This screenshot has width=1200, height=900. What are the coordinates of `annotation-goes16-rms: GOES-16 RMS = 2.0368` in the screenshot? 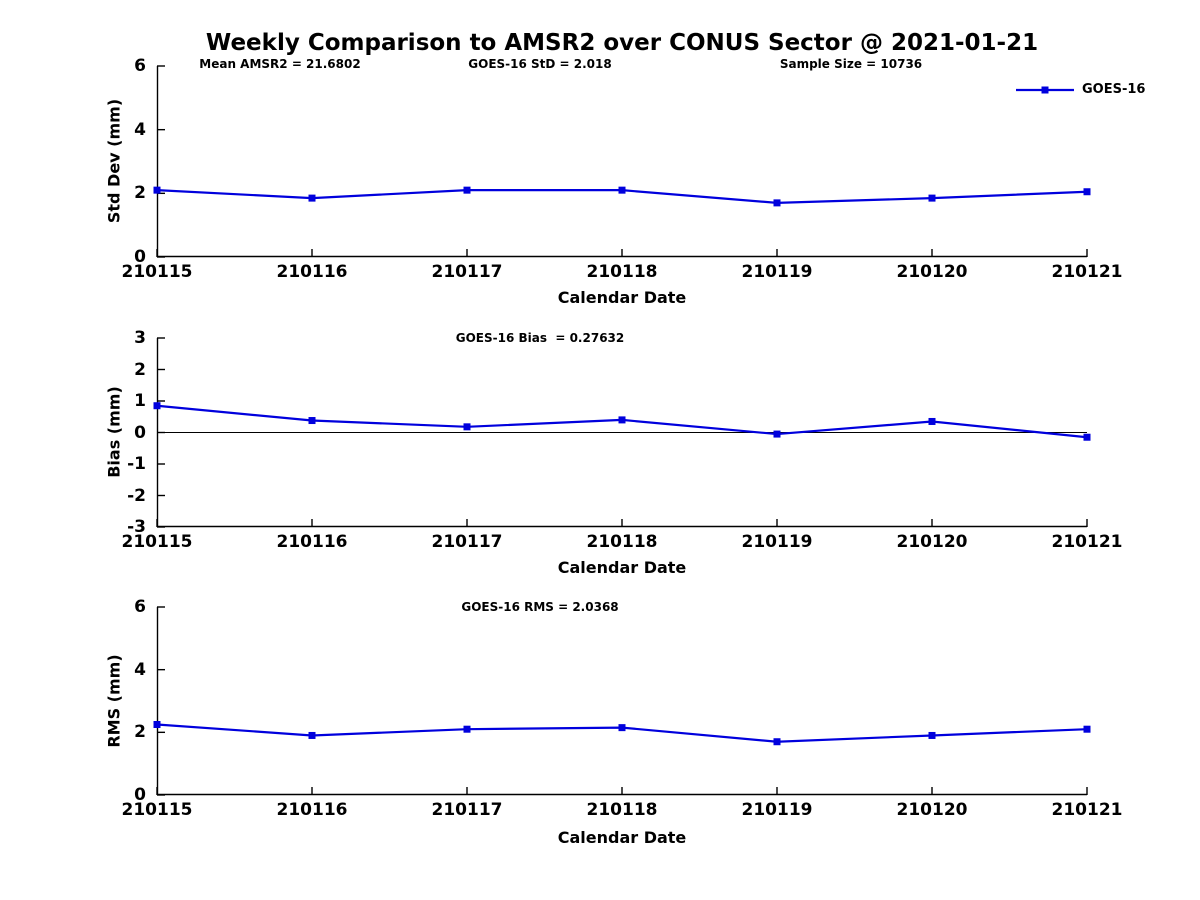 It's located at (540, 607).